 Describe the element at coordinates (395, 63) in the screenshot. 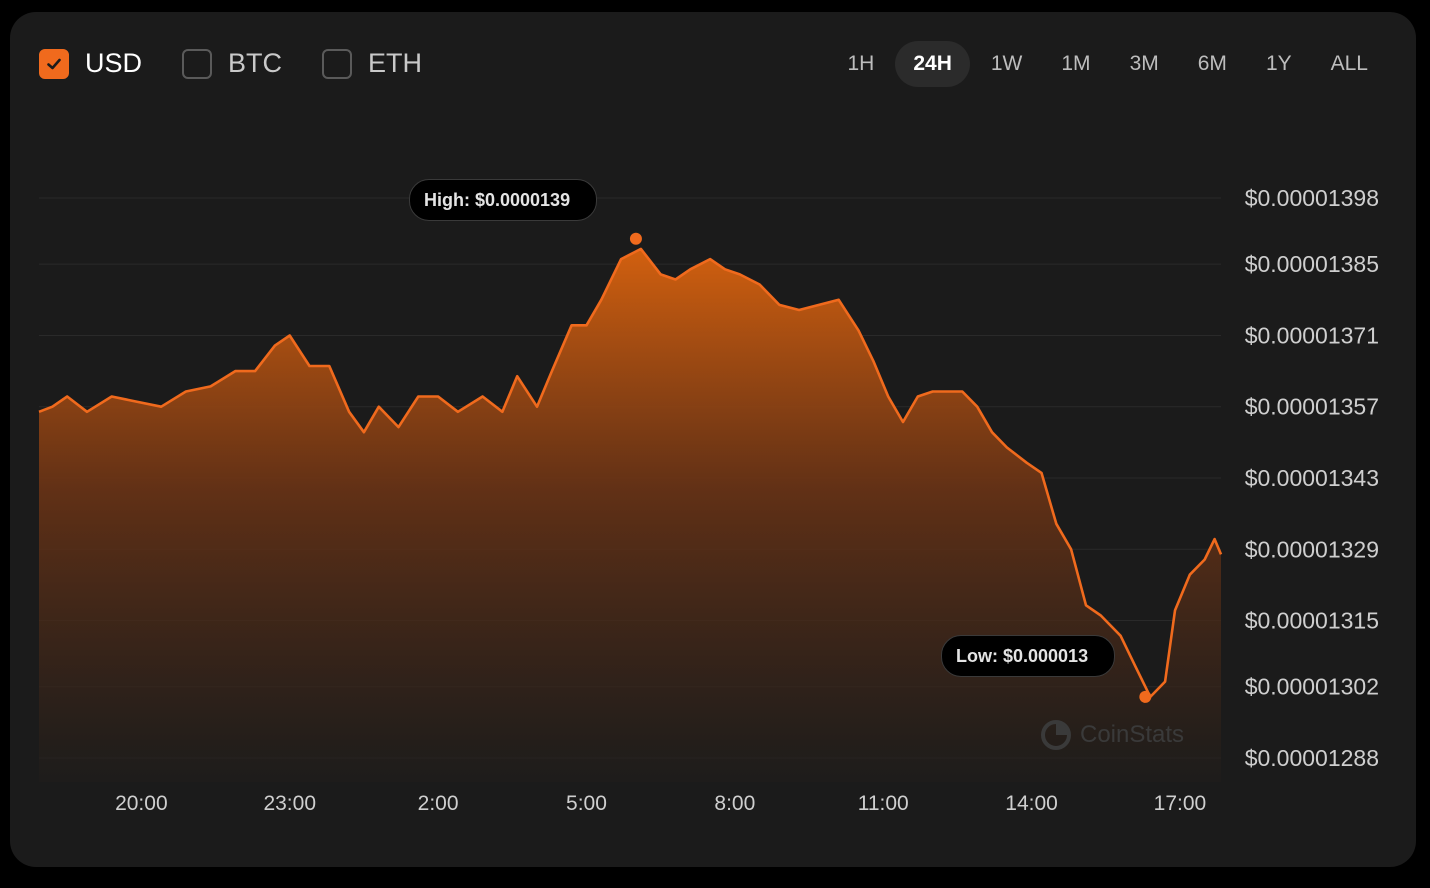

I see `currency-label-eth: ETH` at that location.